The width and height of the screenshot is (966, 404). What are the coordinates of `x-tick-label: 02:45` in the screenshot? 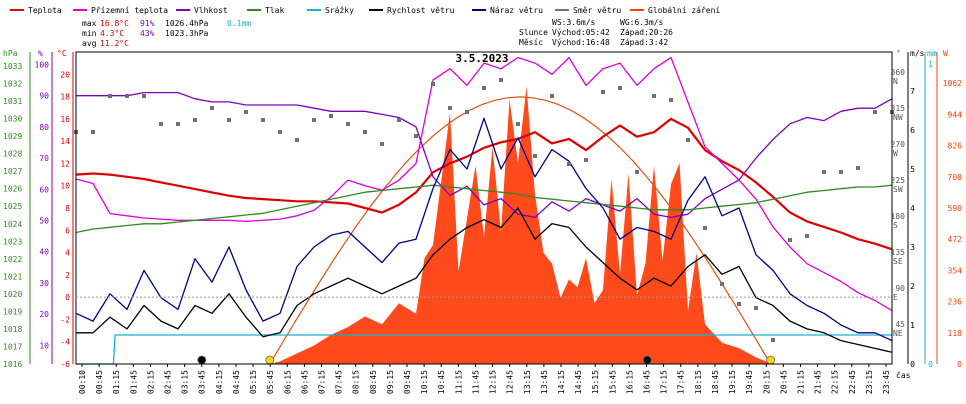 It's located at (168, 382).